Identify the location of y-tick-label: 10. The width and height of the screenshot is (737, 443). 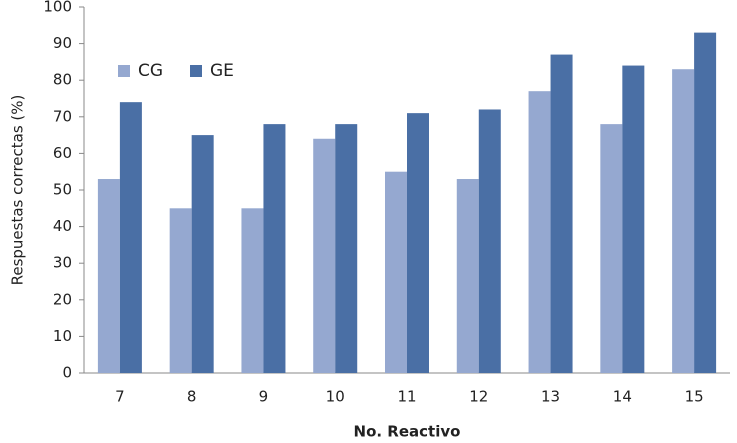
(62, 336).